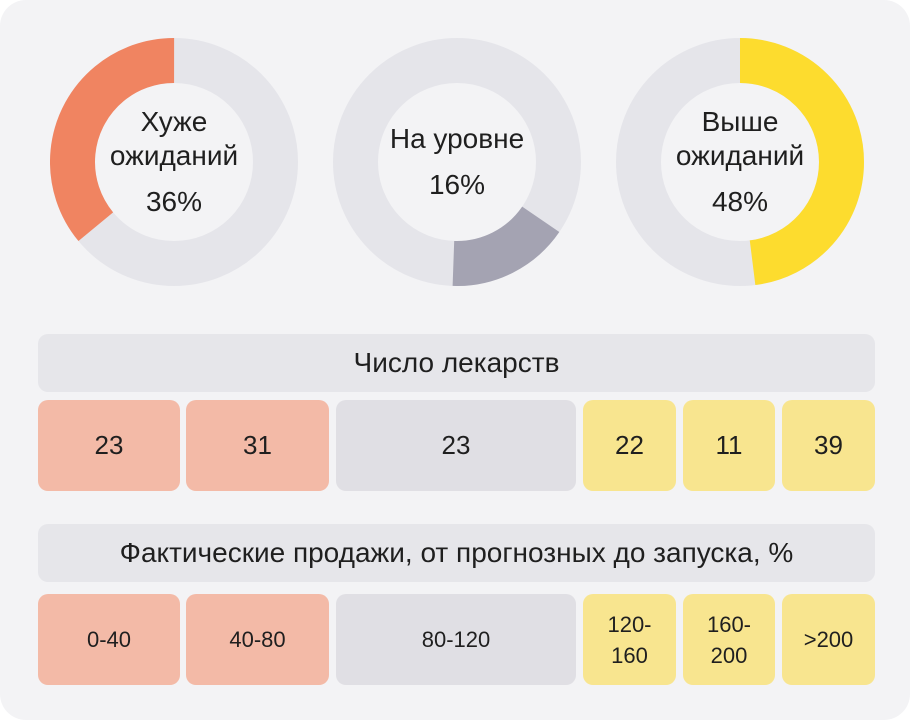  I want to click on count-row: 23 31 23 22 11 39, so click(456, 445).